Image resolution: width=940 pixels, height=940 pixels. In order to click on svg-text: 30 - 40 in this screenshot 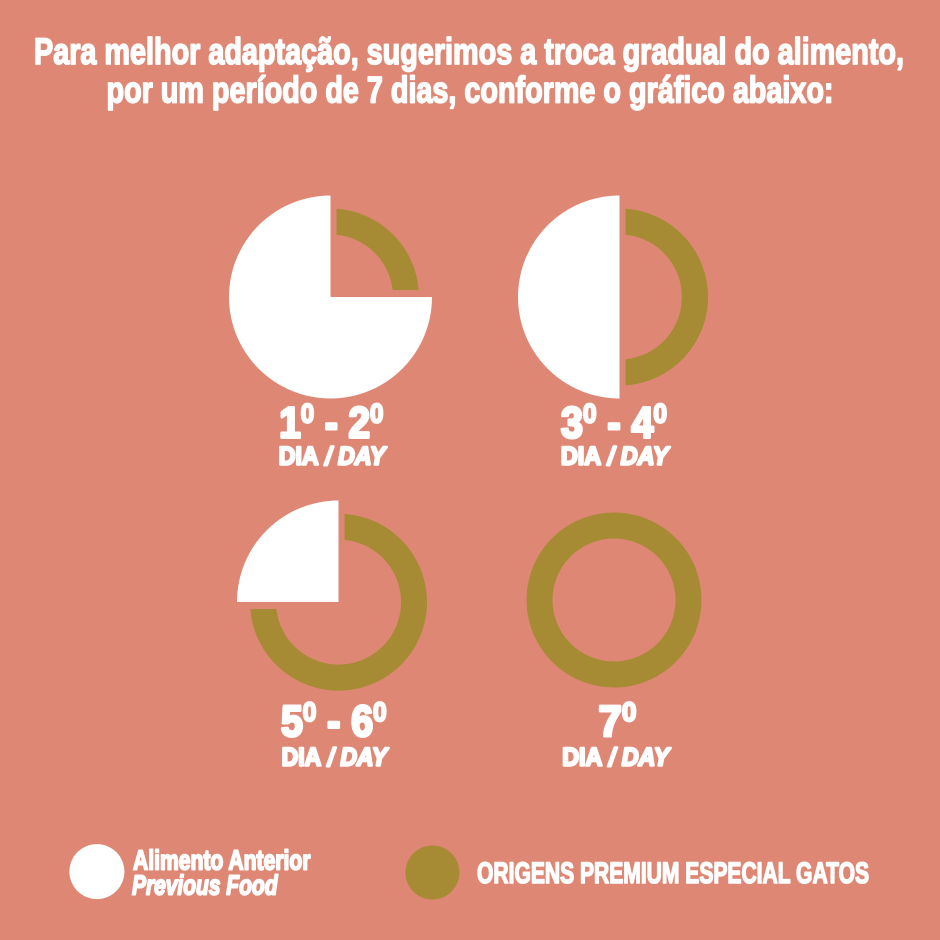, I will do `click(614, 423)`.